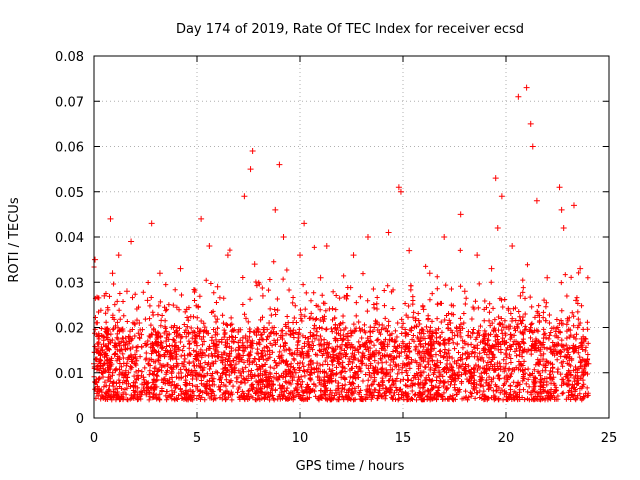  Describe the element at coordinates (350, 466) in the screenshot. I see `x-axis-label: GPS time / hours` at that location.